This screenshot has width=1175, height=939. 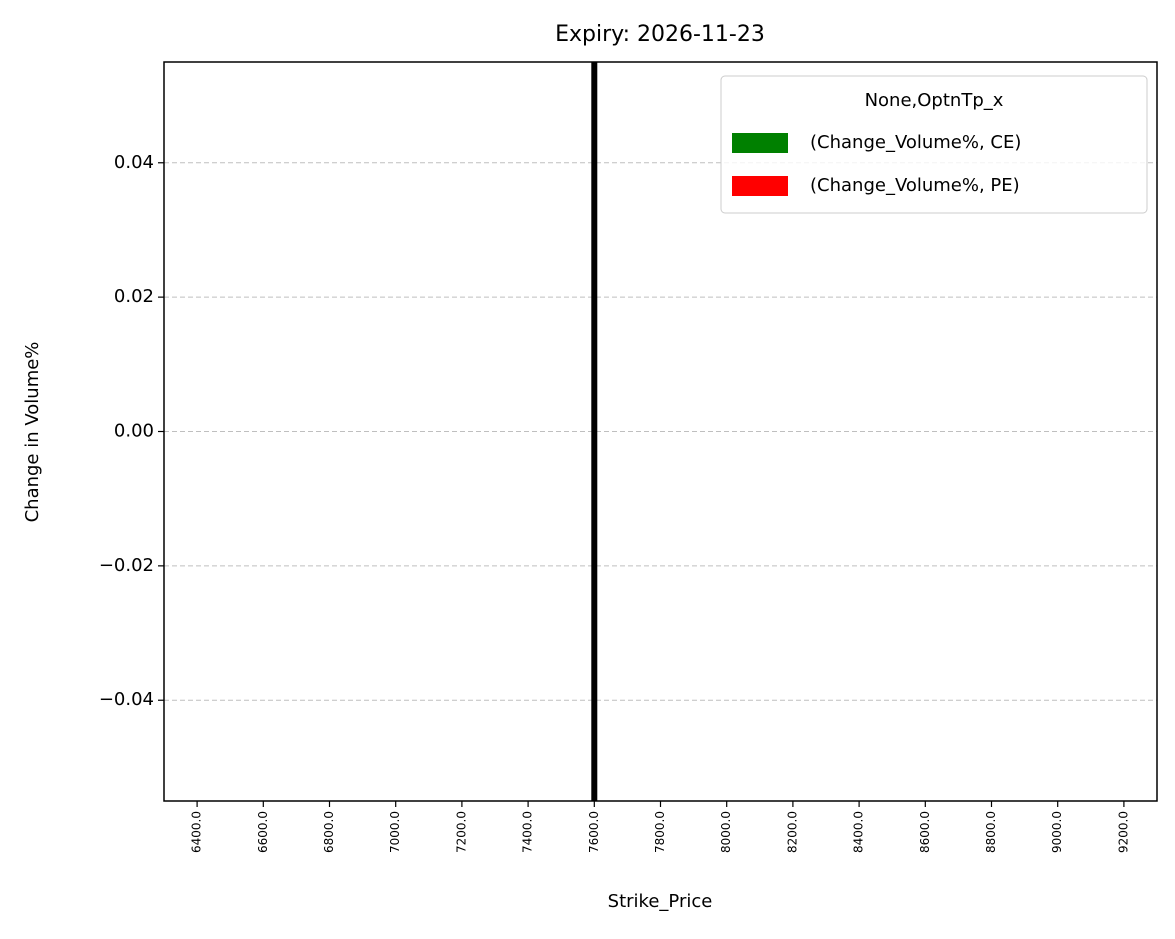 What do you see at coordinates (197, 832) in the screenshot?
I see `x-tick-label: 6400.0` at bounding box center [197, 832].